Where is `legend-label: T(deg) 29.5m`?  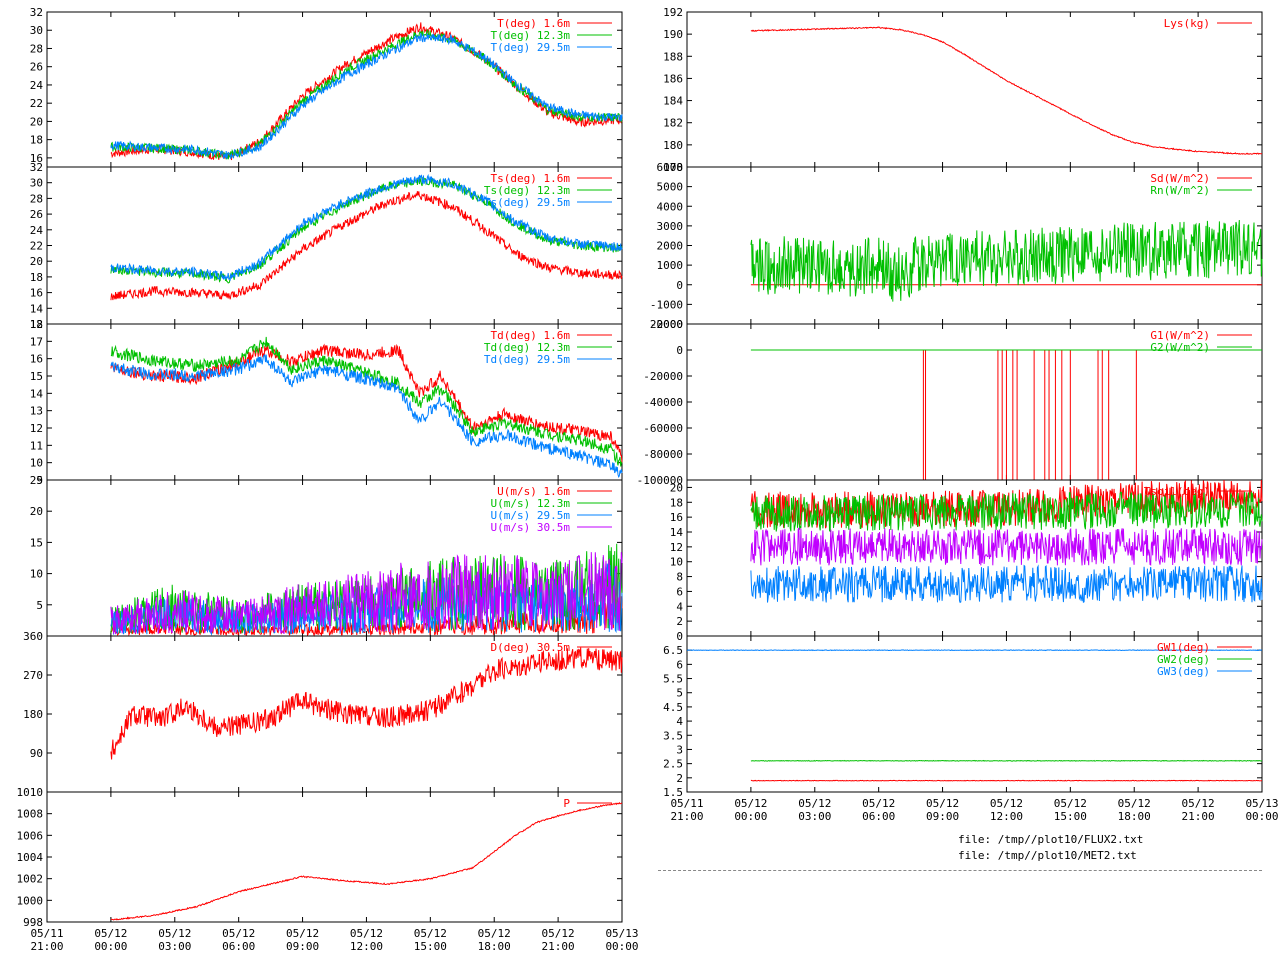 legend-label: T(deg) 29.5m is located at coordinates (531, 47).